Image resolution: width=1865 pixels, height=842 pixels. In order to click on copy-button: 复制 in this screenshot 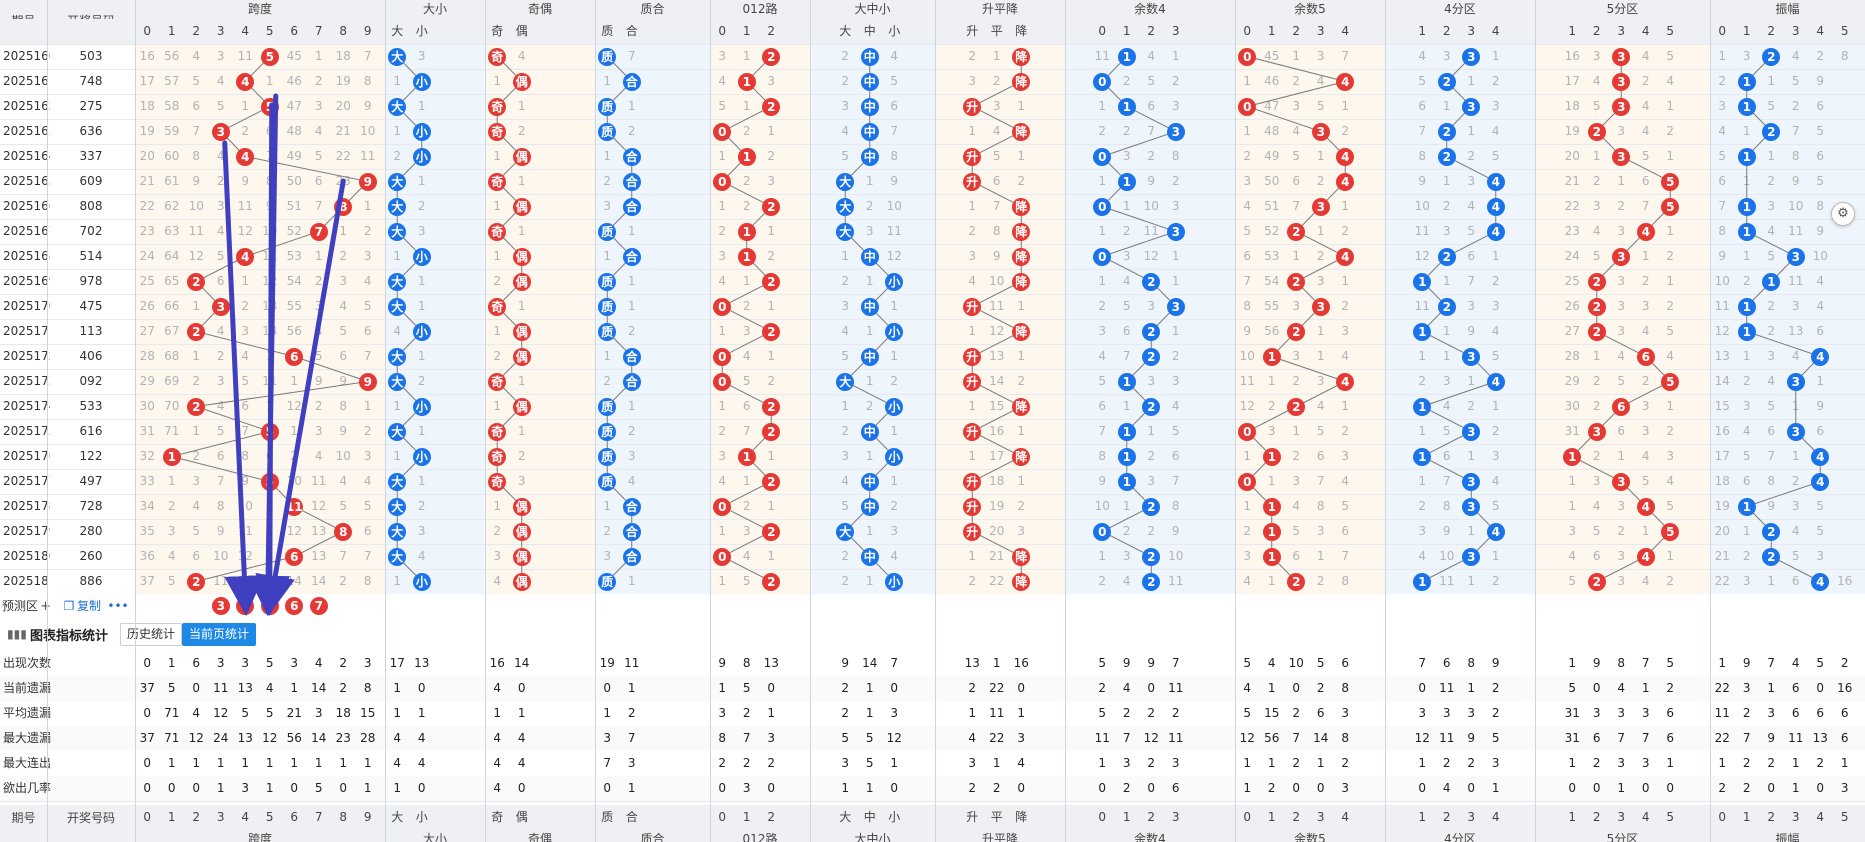, I will do `click(88, 606)`.